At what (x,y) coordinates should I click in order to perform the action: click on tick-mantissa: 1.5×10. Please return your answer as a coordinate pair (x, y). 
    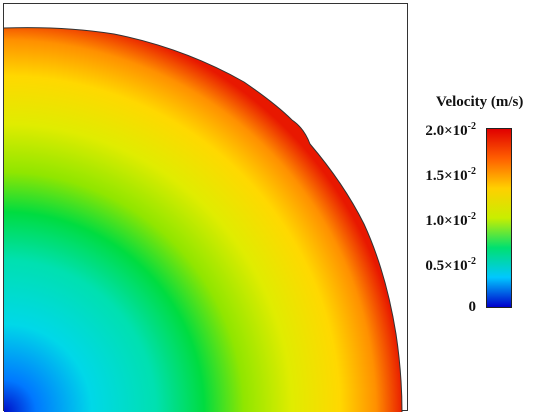
    Looking at the image, I should click on (446, 176).